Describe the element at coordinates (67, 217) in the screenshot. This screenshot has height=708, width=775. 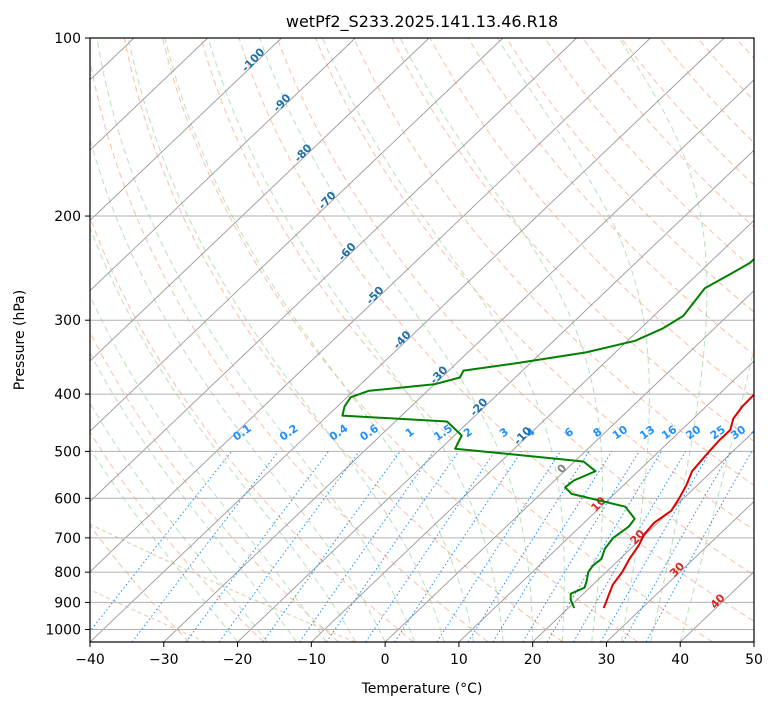
I see `y-tick-label: 200` at that location.